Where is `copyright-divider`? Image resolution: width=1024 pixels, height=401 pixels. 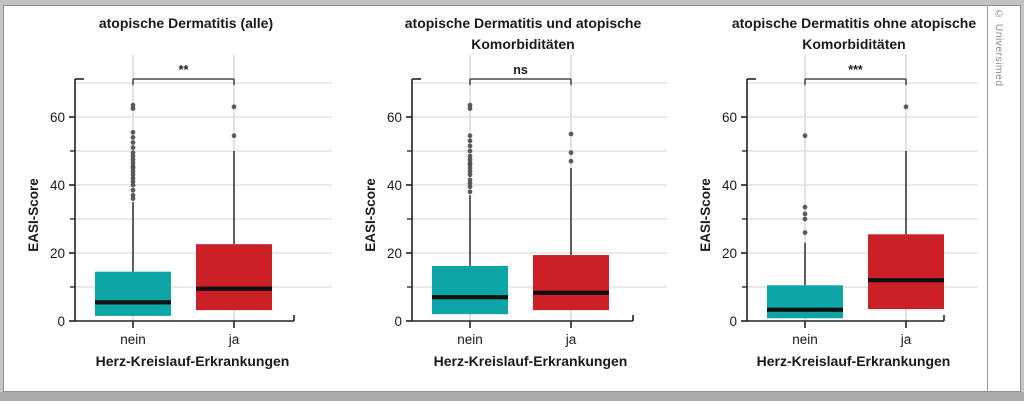 copyright-divider is located at coordinates (987, 198).